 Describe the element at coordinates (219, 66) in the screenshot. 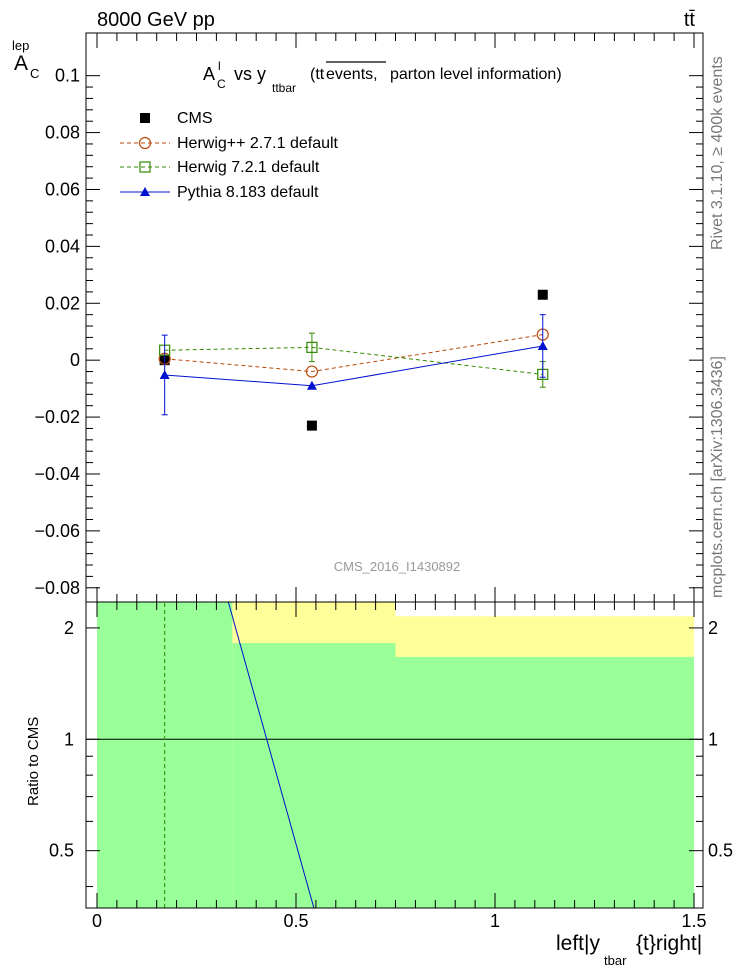

I see `svg-text: l` at that location.